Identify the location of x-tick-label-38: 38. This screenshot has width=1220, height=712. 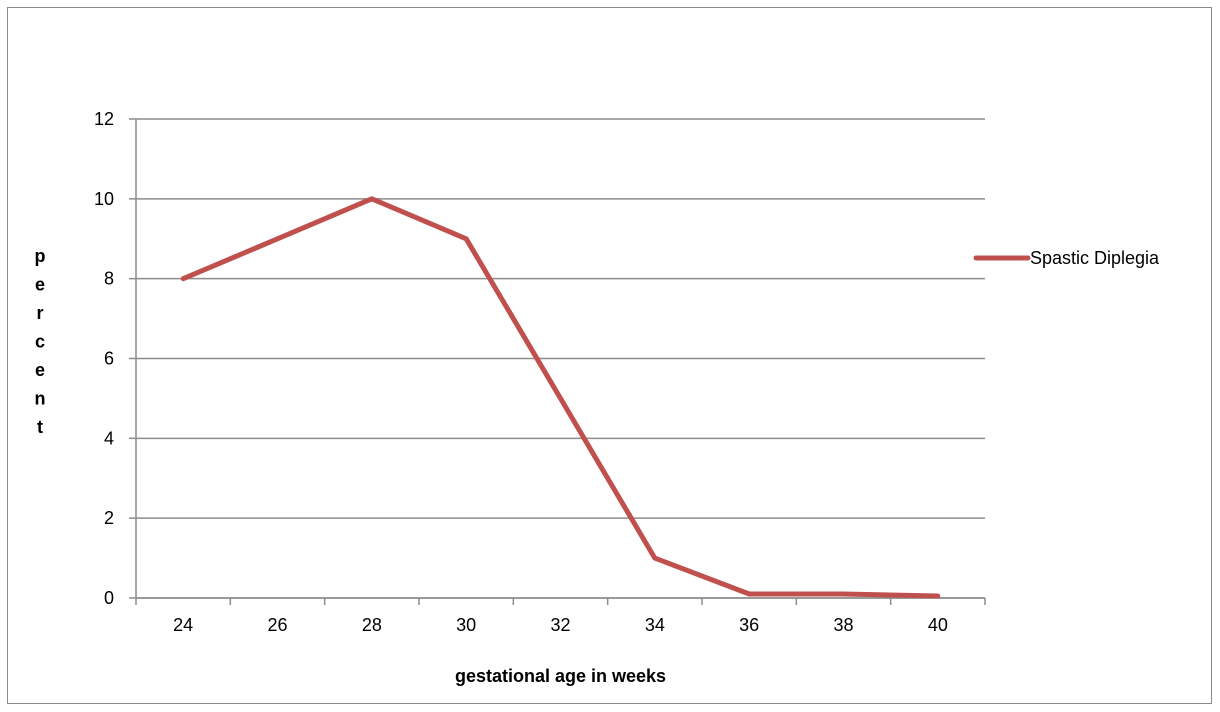
(843, 625).